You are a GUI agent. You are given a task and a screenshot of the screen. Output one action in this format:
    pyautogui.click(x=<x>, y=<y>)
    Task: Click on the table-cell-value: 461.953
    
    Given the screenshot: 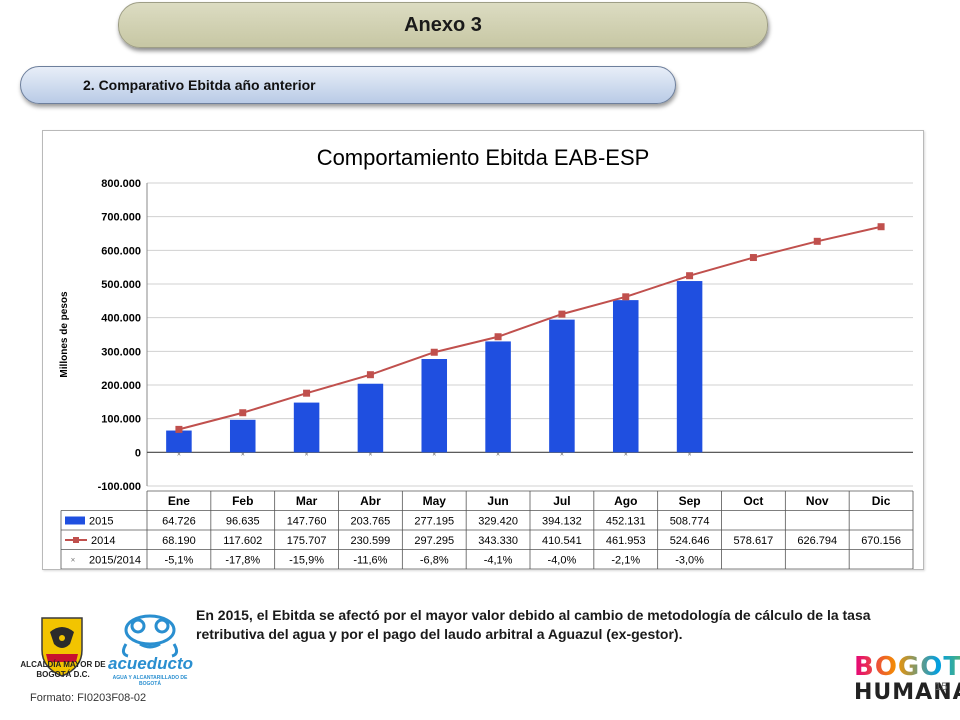 What is the action you would take?
    pyautogui.click(x=626, y=541)
    